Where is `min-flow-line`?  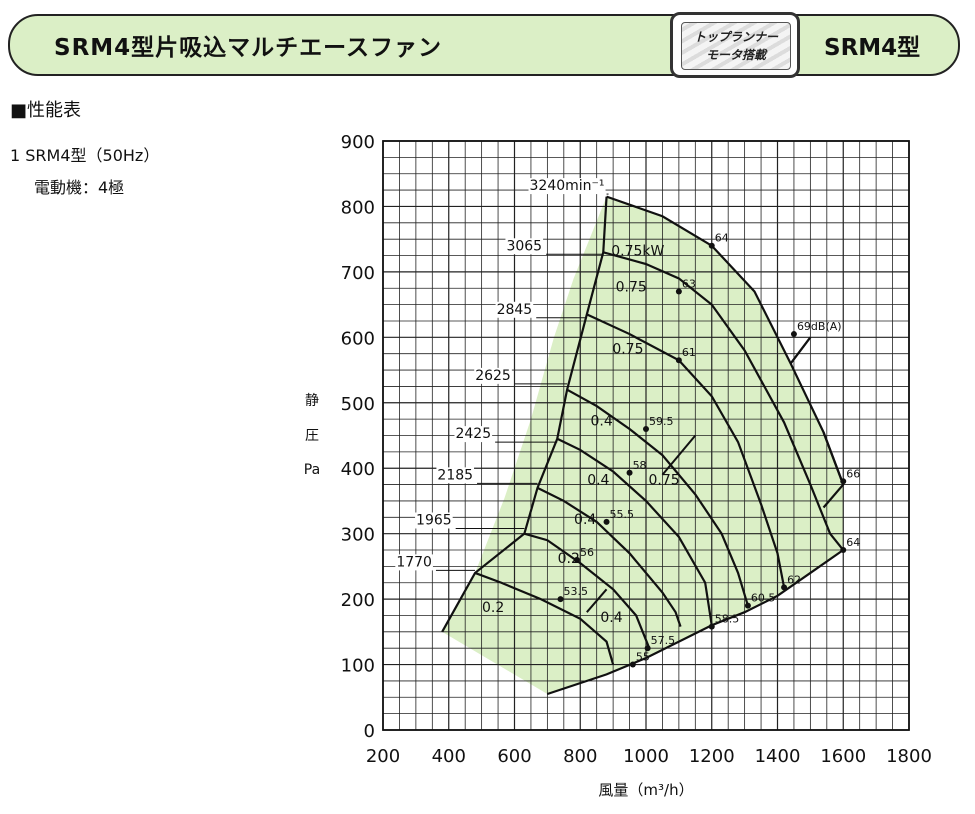
min-flow-line is located at coordinates (695, 622).